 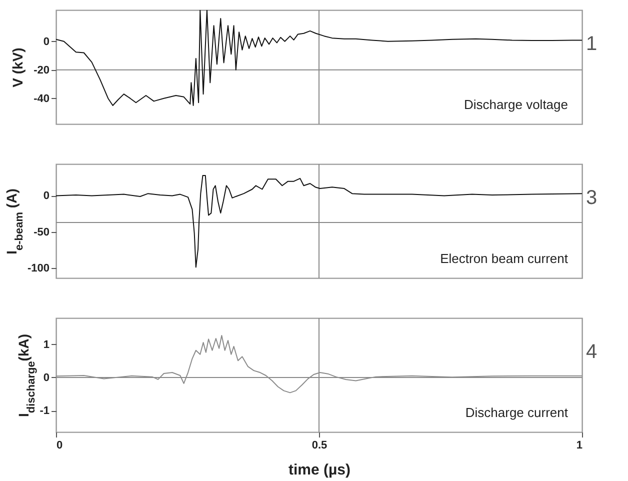 What do you see at coordinates (592, 44) in the screenshot?
I see `text: 1` at bounding box center [592, 44].